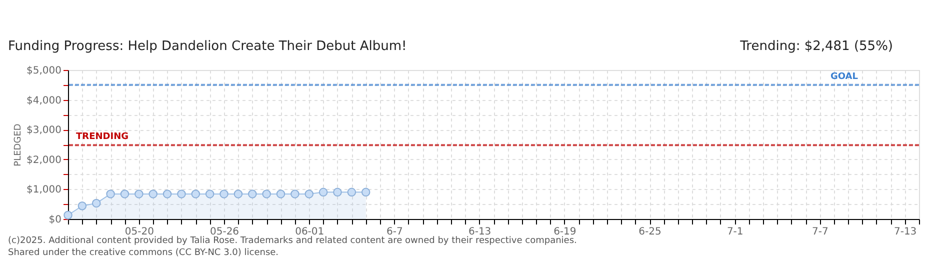 The width and height of the screenshot is (940, 270). What do you see at coordinates (816, 46) in the screenshot?
I see `chart-subtitle: Trending: $2,481 (55%)` at bounding box center [816, 46].